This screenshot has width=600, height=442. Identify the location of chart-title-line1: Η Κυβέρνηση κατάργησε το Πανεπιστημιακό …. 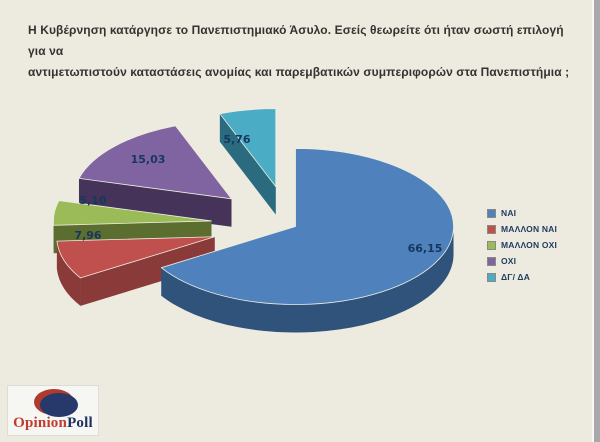
(296, 40).